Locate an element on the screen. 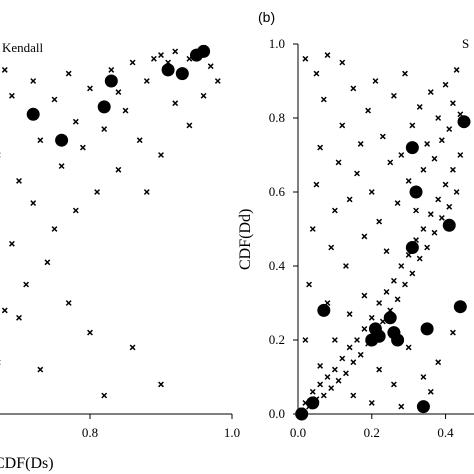  panel-right-x-ticks: 0.0 0.2 0.4 is located at coordinates (372, 427).